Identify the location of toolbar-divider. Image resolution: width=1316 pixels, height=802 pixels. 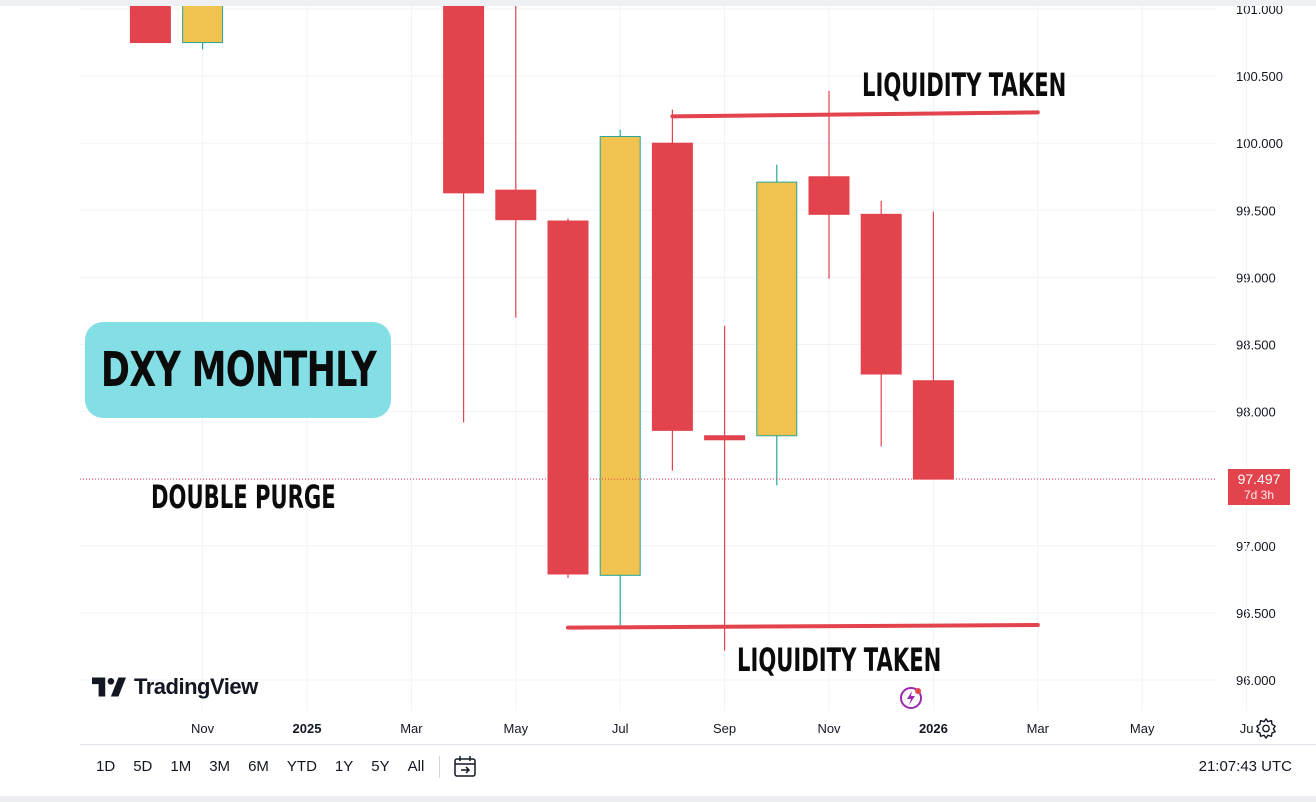
(440, 767).